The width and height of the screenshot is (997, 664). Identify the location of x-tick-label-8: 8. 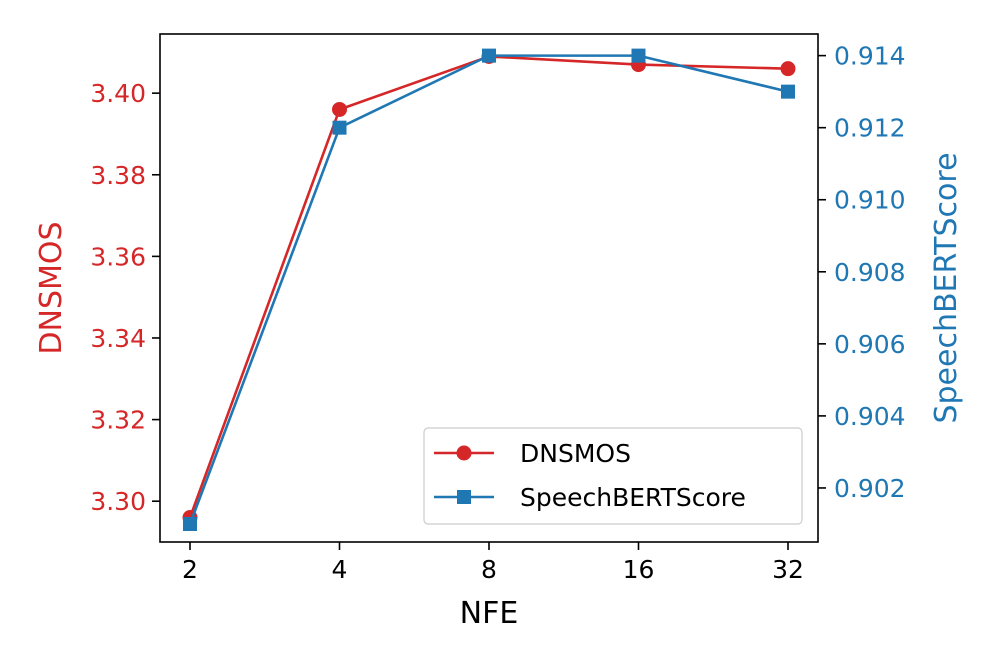
(489, 569).